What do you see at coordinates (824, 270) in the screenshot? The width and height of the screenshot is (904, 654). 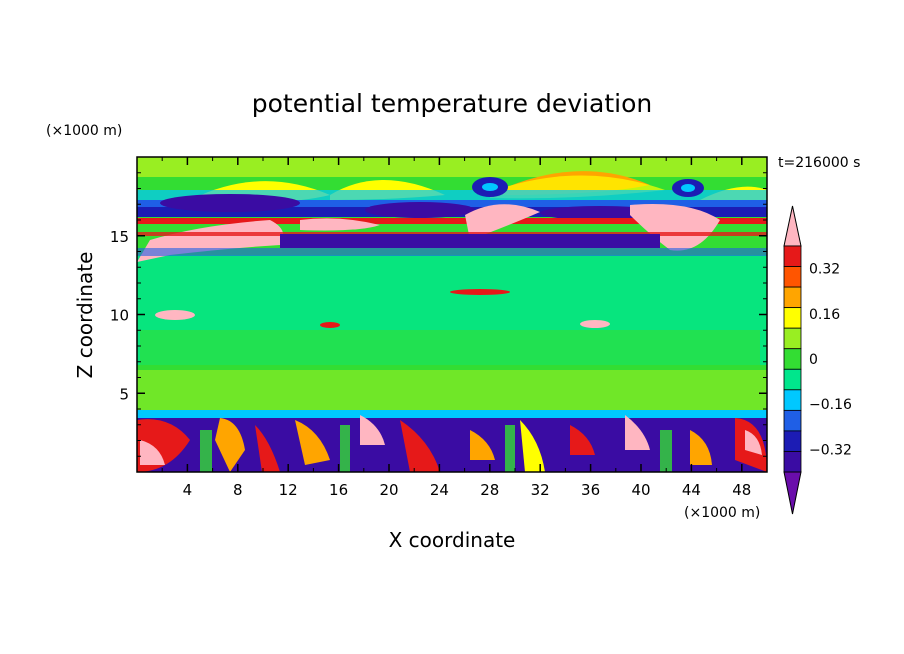 I see `colorbar-tick-label: 0.32` at bounding box center [824, 270].